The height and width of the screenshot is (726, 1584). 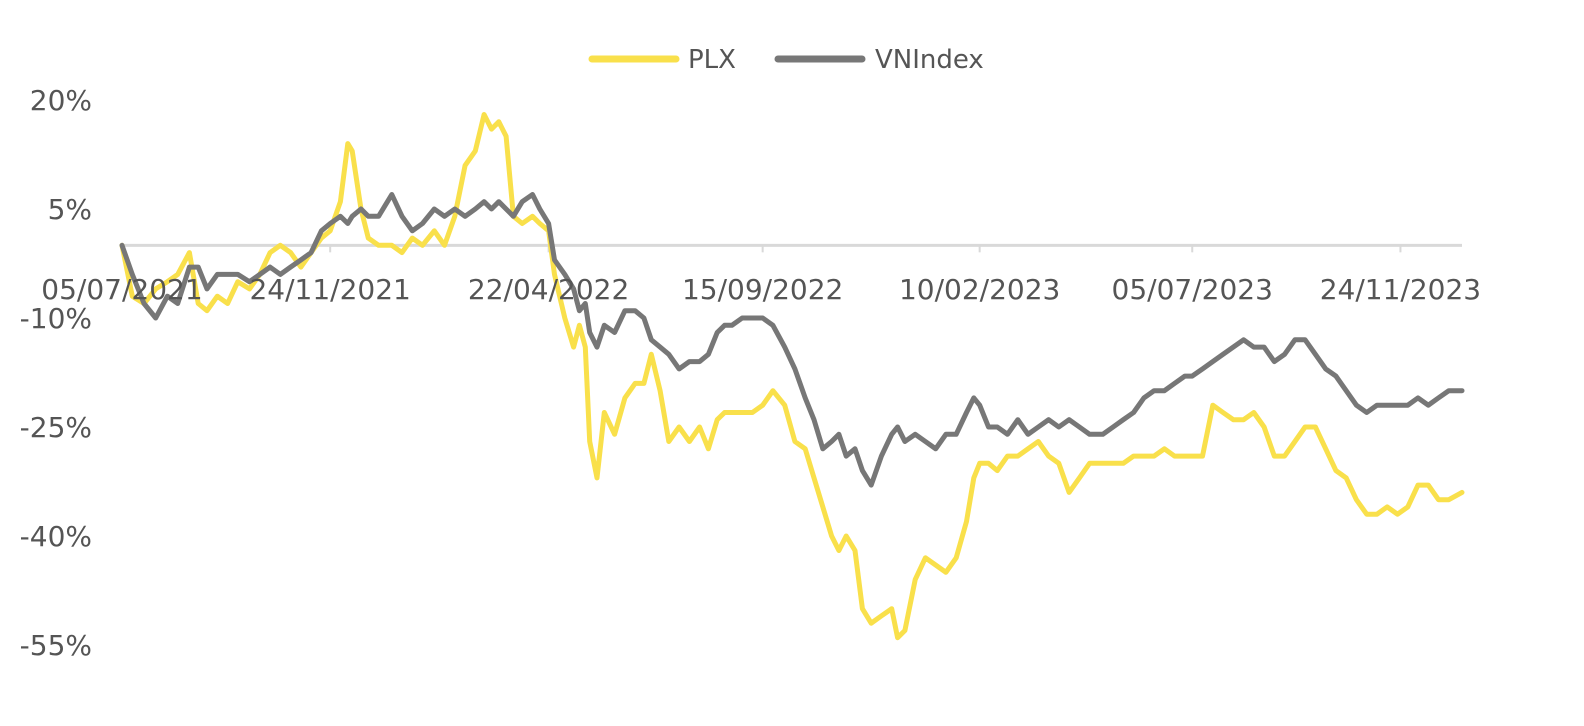 What do you see at coordinates (56, 427) in the screenshot?
I see `y-tick-label: -25%` at bounding box center [56, 427].